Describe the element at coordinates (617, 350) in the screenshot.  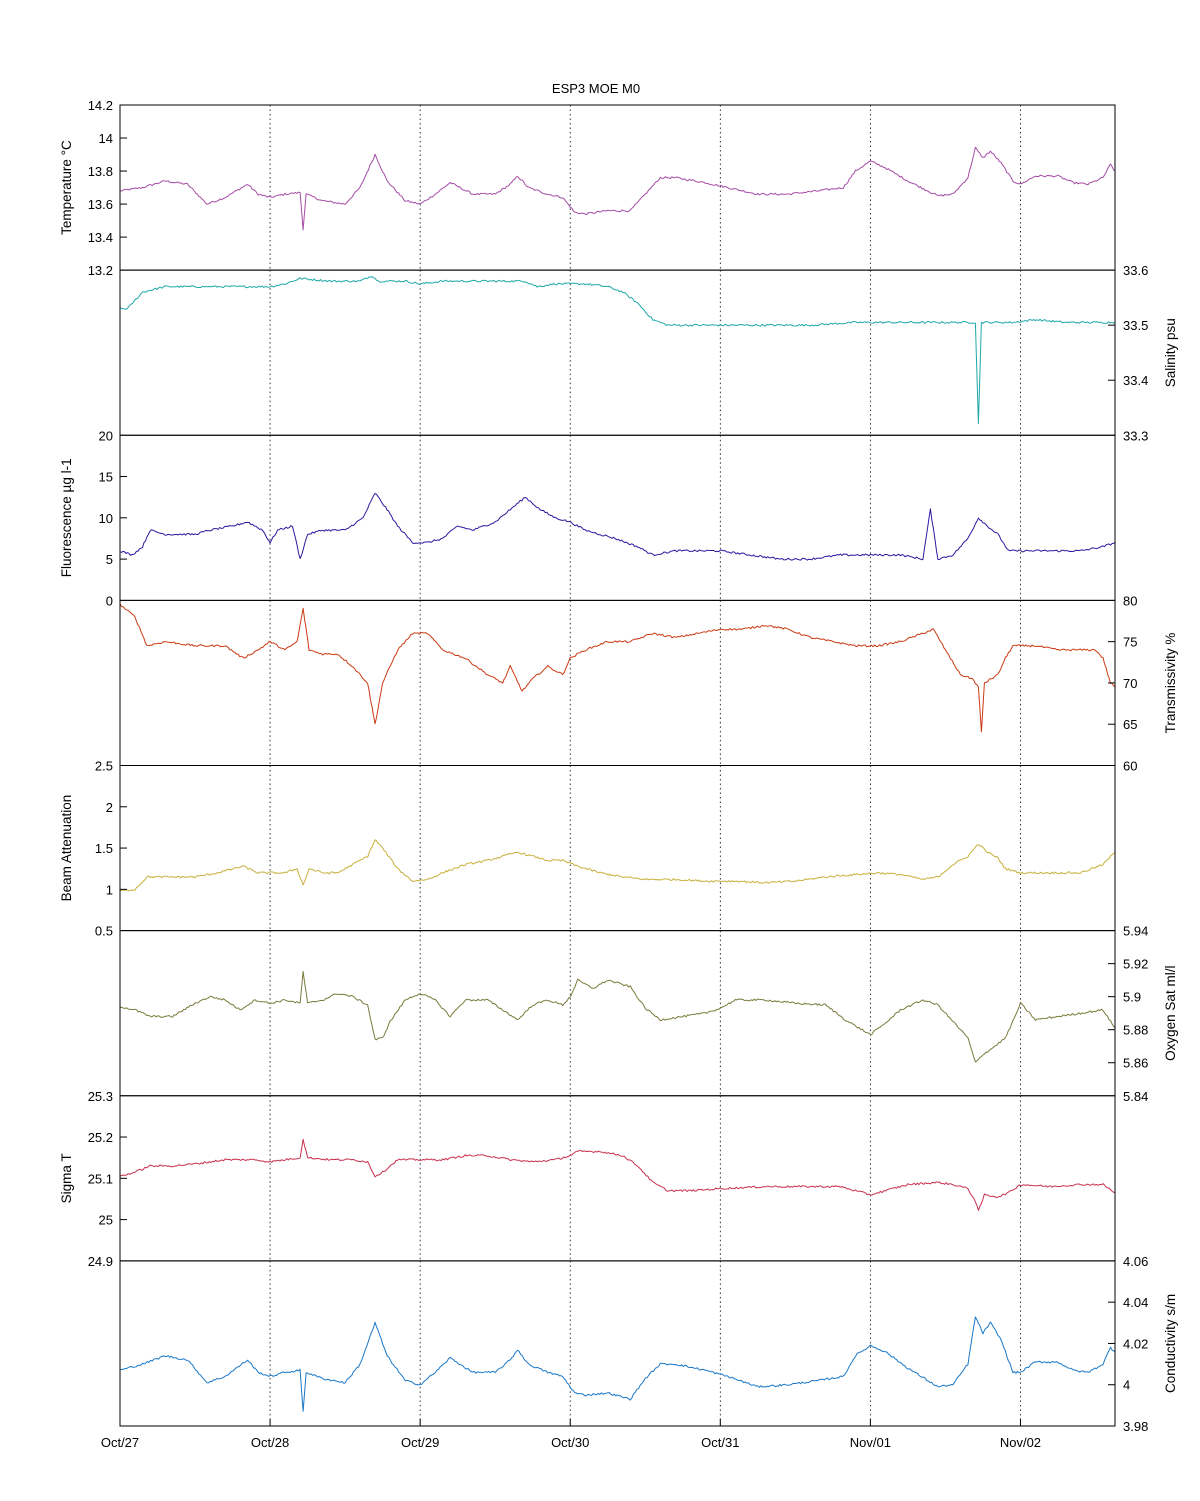
I see `series-line-salinity` at that location.